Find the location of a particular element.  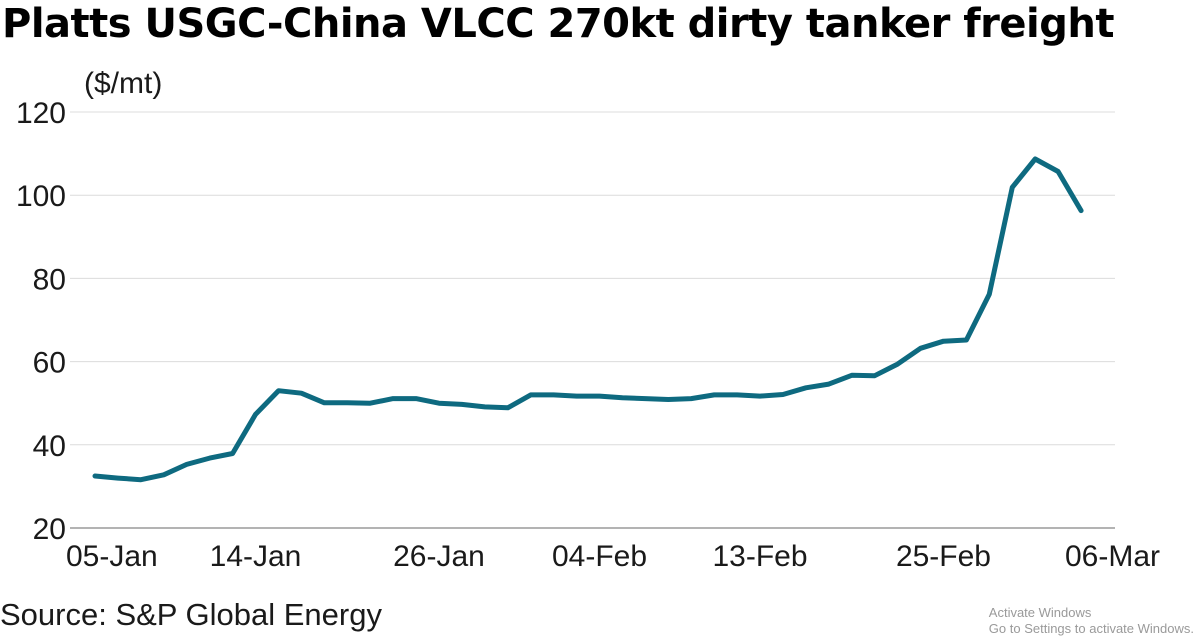

x-tick-label: 25-Feb is located at coordinates (943, 556).